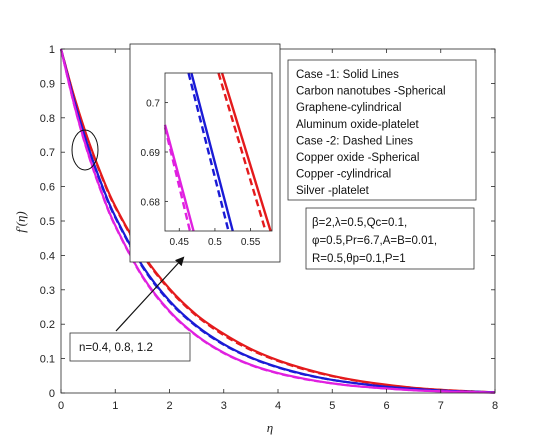 The height and width of the screenshot is (442, 544). What do you see at coordinates (47, 256) in the screenshot?
I see `y-tick-label: 0.4` at bounding box center [47, 256].